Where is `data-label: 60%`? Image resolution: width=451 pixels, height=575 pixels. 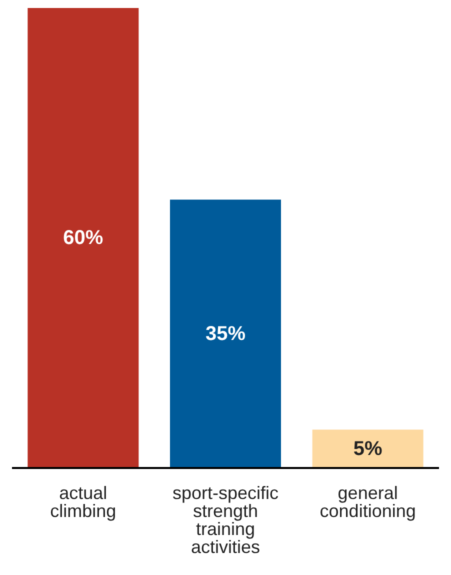
data-label: 60% is located at coordinates (83, 238).